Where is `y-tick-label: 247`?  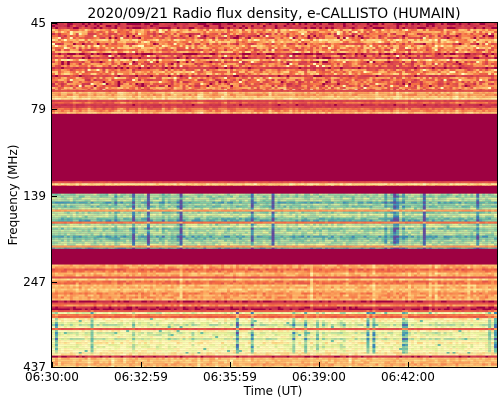 y-tick-label: 247 is located at coordinates (34, 282).